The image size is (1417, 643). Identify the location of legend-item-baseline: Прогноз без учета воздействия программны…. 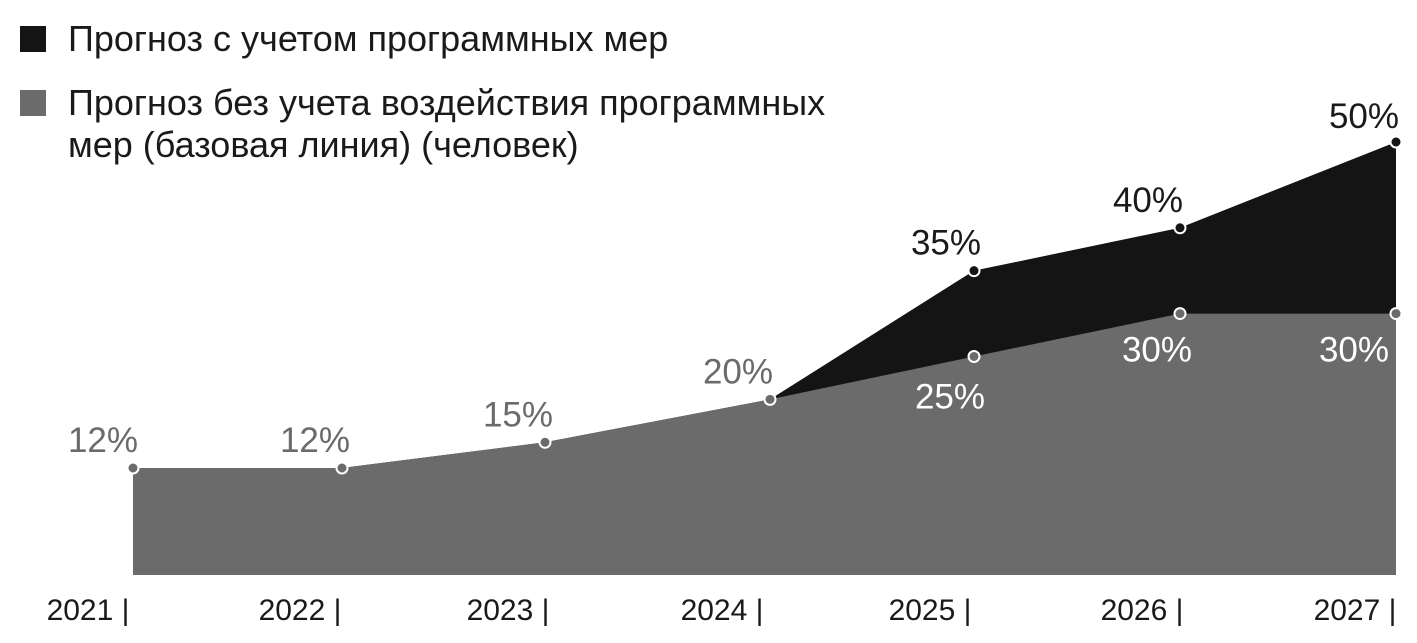
(470, 124).